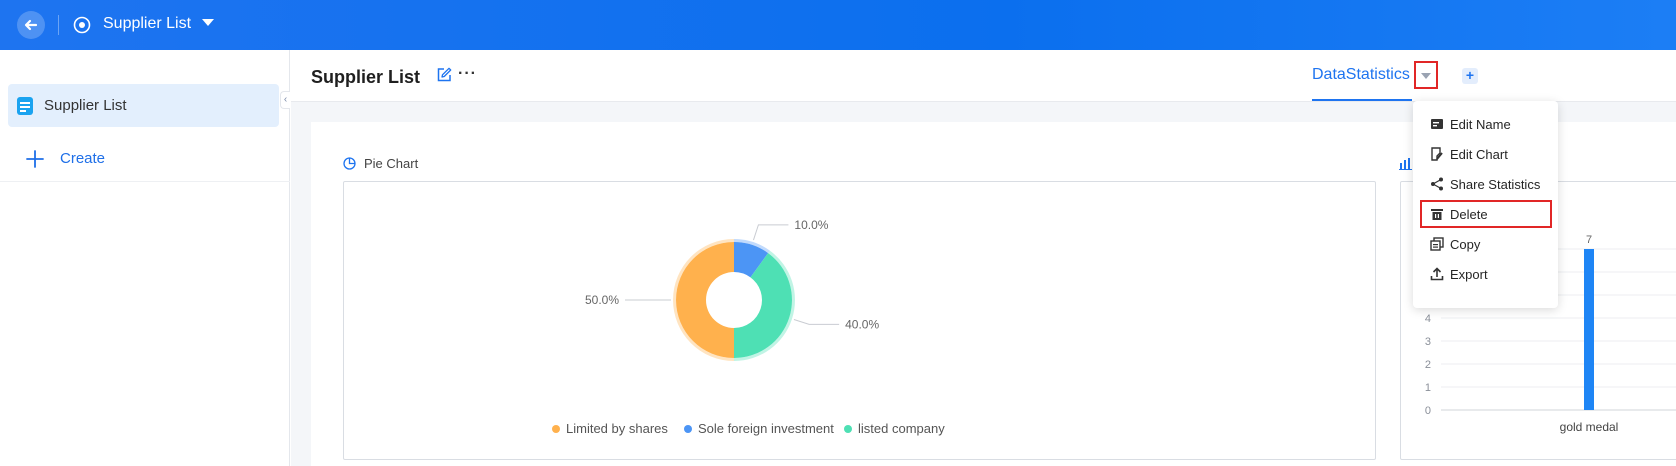 The height and width of the screenshot is (466, 1676). Describe the element at coordinates (1428, 388) in the screenshot. I see `y-tick-label: 1` at that location.